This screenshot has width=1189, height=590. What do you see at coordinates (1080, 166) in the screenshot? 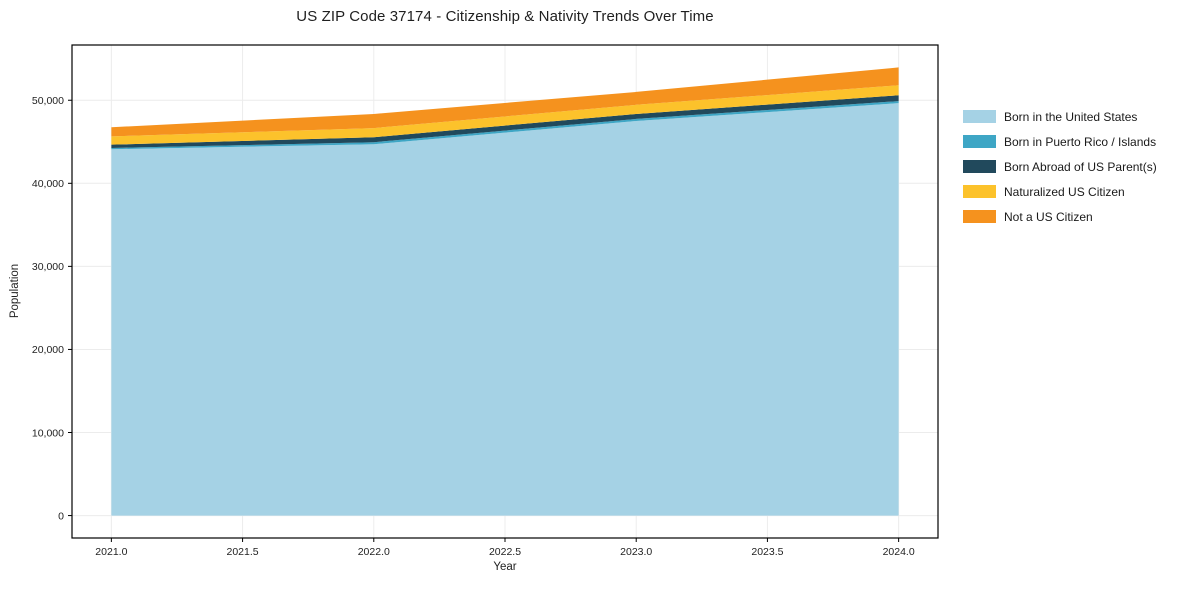
I see `legend-label: Born Abroad of US Parent(s)` at bounding box center [1080, 166].